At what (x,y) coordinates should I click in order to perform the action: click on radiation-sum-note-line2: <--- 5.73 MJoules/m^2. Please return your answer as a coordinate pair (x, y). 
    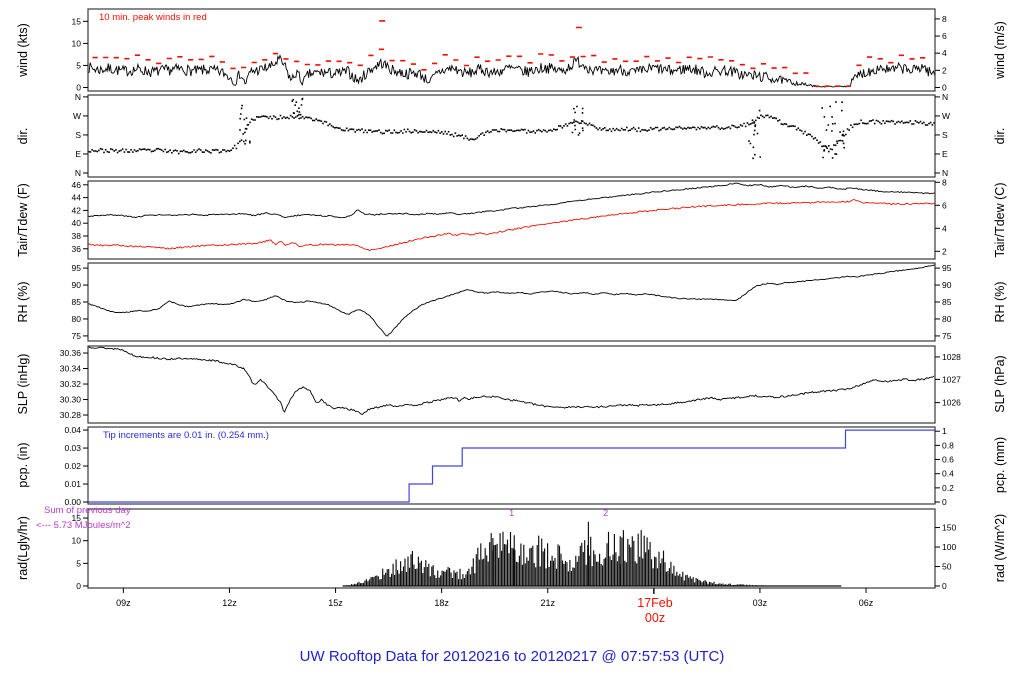
    Looking at the image, I should click on (83, 525).